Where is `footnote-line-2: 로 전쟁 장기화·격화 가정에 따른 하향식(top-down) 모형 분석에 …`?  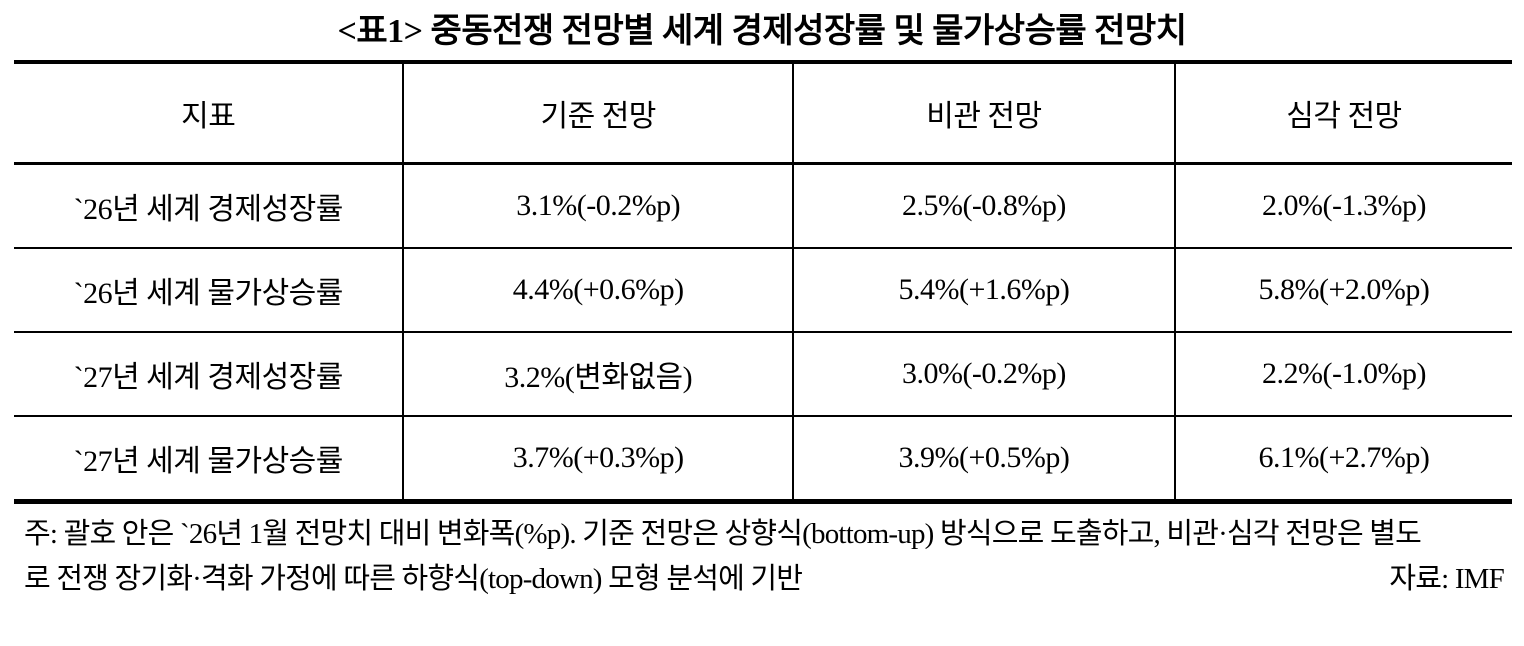 footnote-line-2: 로 전쟁 장기화·격화 가정에 따른 하향식(top-down) 모형 분석에 … is located at coordinates (413, 579).